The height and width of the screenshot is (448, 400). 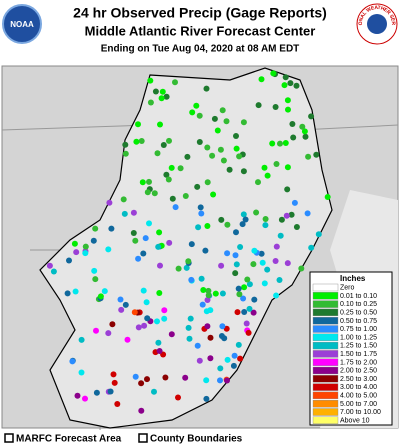 I want to click on legend-label: Above 10, so click(x=355, y=420).